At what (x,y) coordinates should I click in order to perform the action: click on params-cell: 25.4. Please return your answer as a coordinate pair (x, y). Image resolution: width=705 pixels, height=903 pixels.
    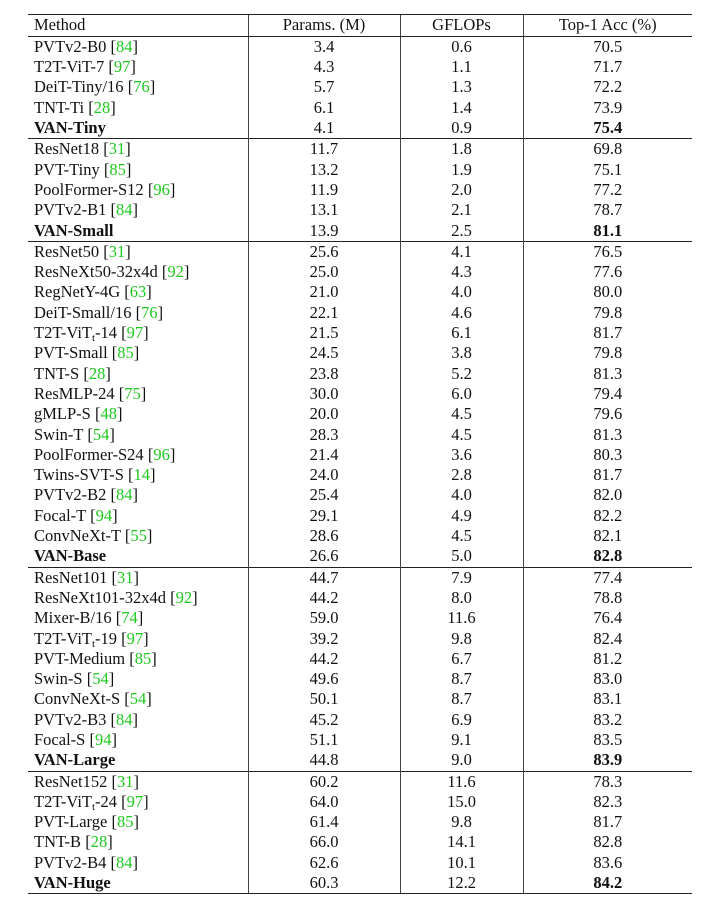
    Looking at the image, I should click on (323, 495).